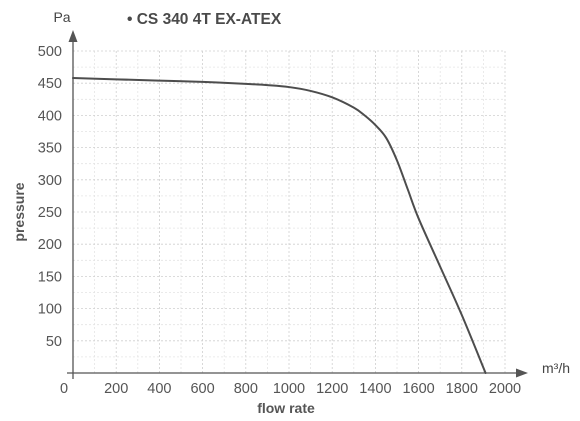  I want to click on x-axis-arrow, so click(522, 373).